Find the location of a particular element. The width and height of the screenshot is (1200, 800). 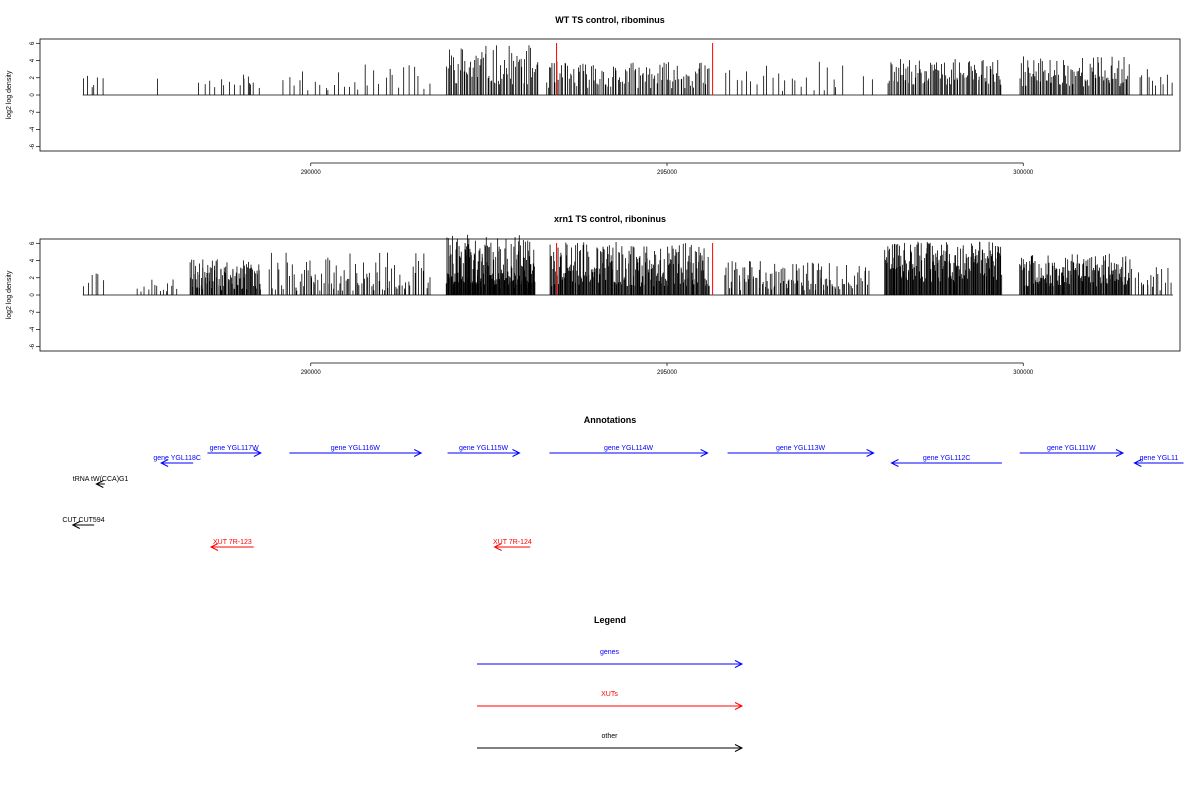

xut-7r-124-label: XUT 7R-124 is located at coordinates (512, 542).